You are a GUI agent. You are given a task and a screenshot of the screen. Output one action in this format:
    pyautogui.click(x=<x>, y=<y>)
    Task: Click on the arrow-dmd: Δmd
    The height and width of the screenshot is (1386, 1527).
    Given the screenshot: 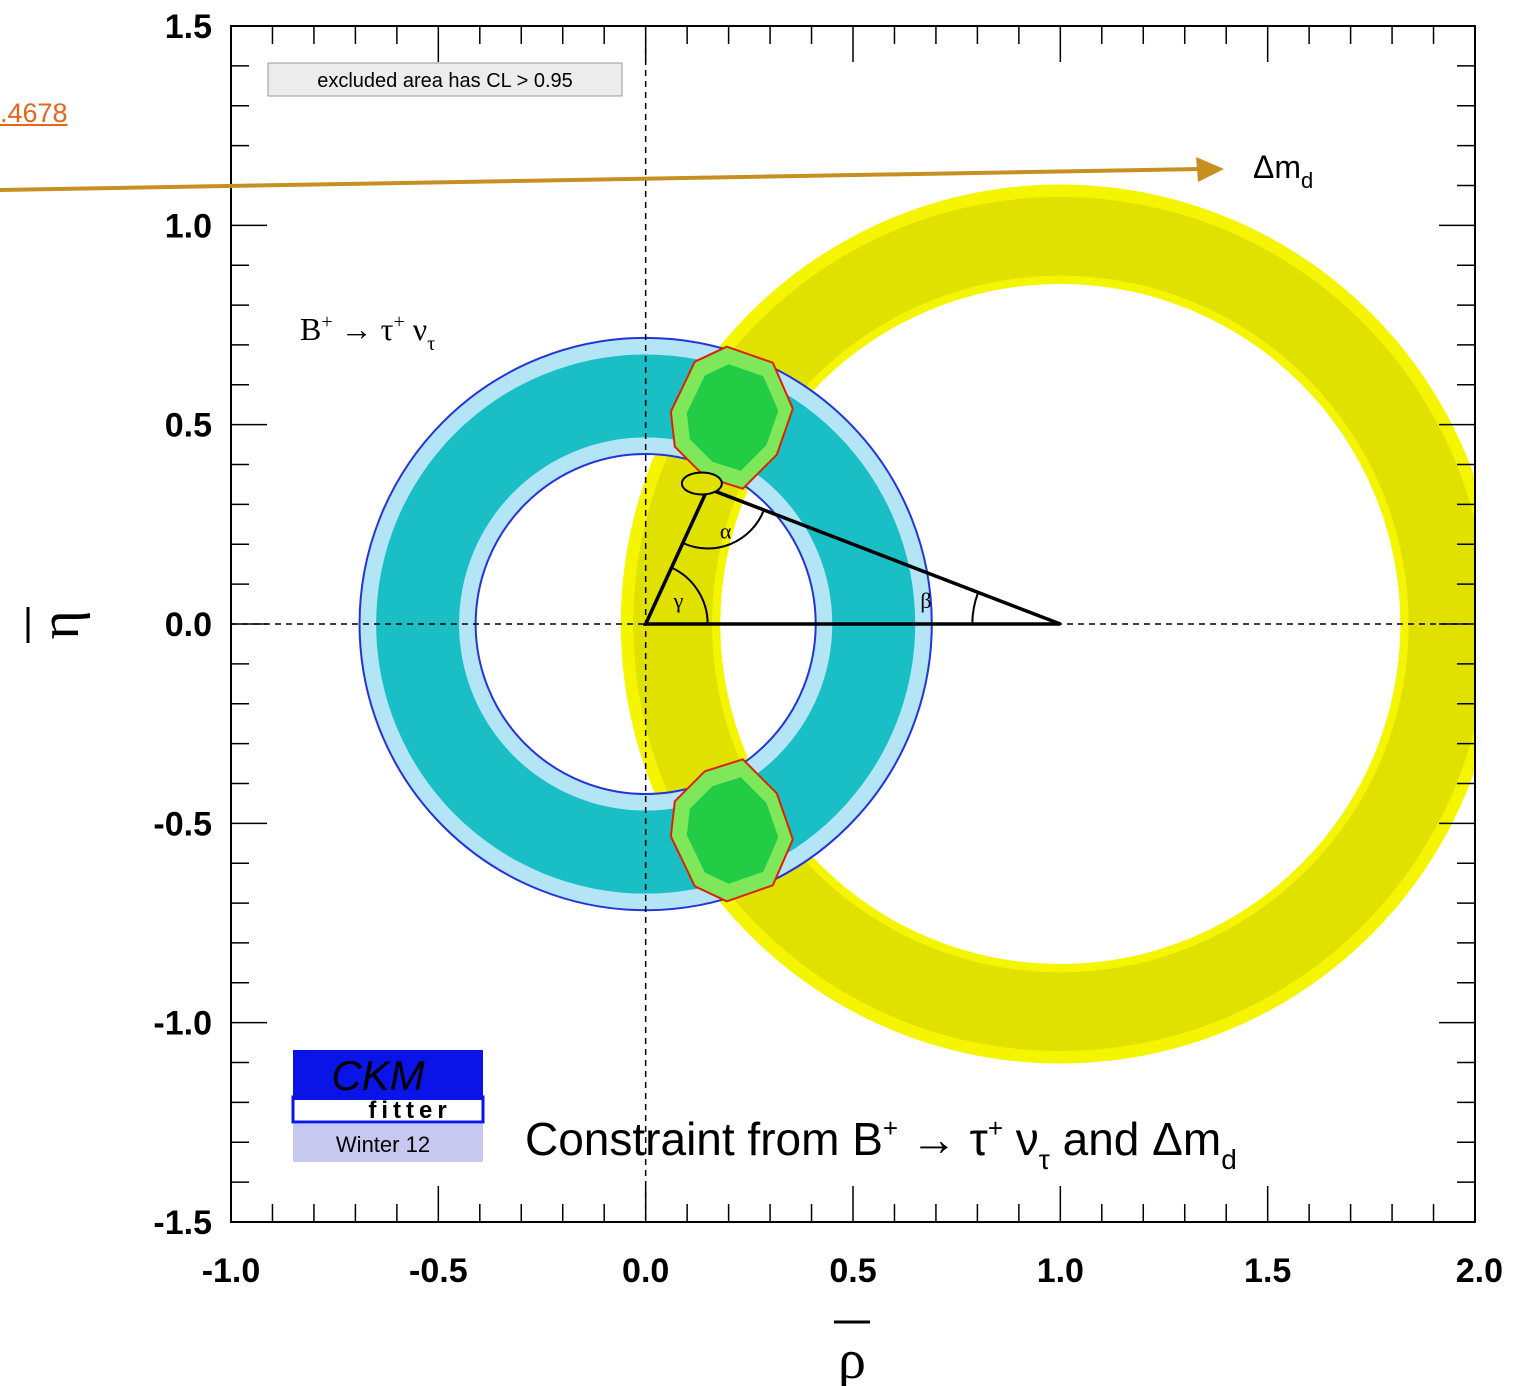 What is the action you would take?
    pyautogui.click(x=656, y=171)
    